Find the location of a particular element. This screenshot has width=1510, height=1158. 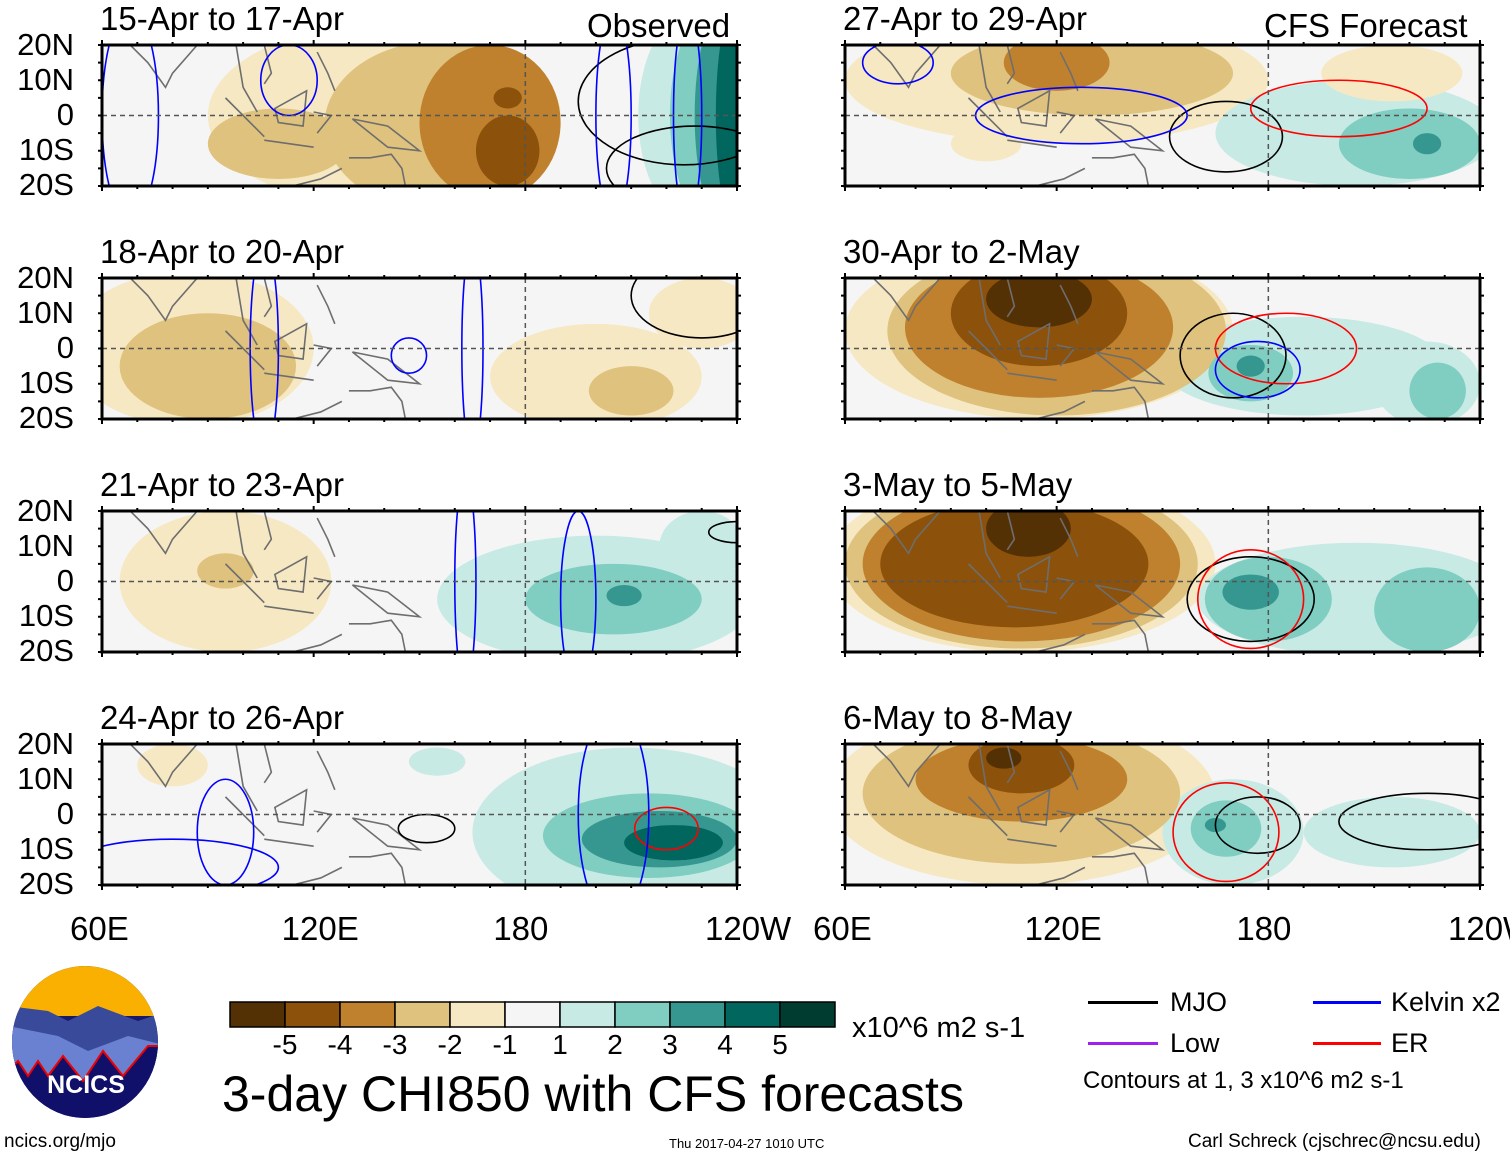

lon-label: 120E is located at coordinates (320, 928).